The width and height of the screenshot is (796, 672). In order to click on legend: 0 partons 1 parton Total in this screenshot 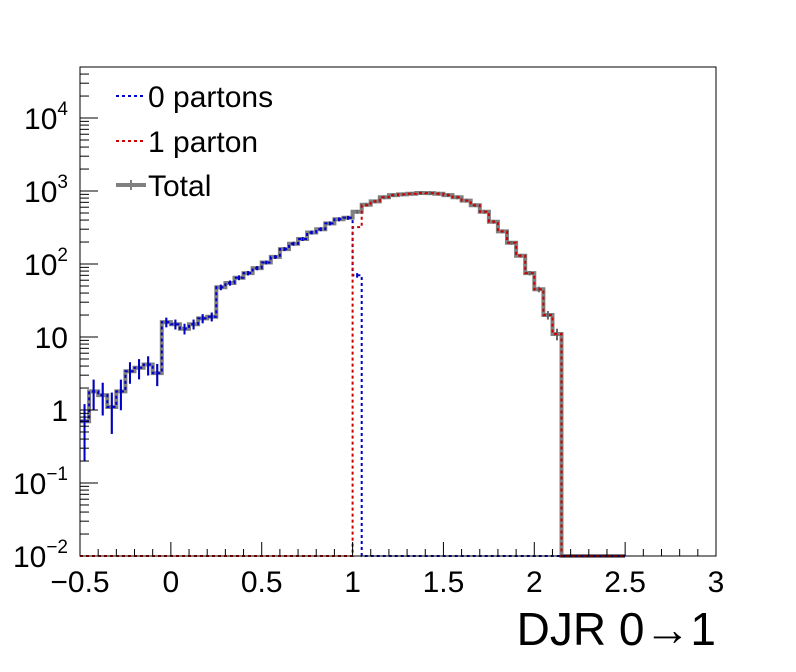, I will do `click(194, 142)`.